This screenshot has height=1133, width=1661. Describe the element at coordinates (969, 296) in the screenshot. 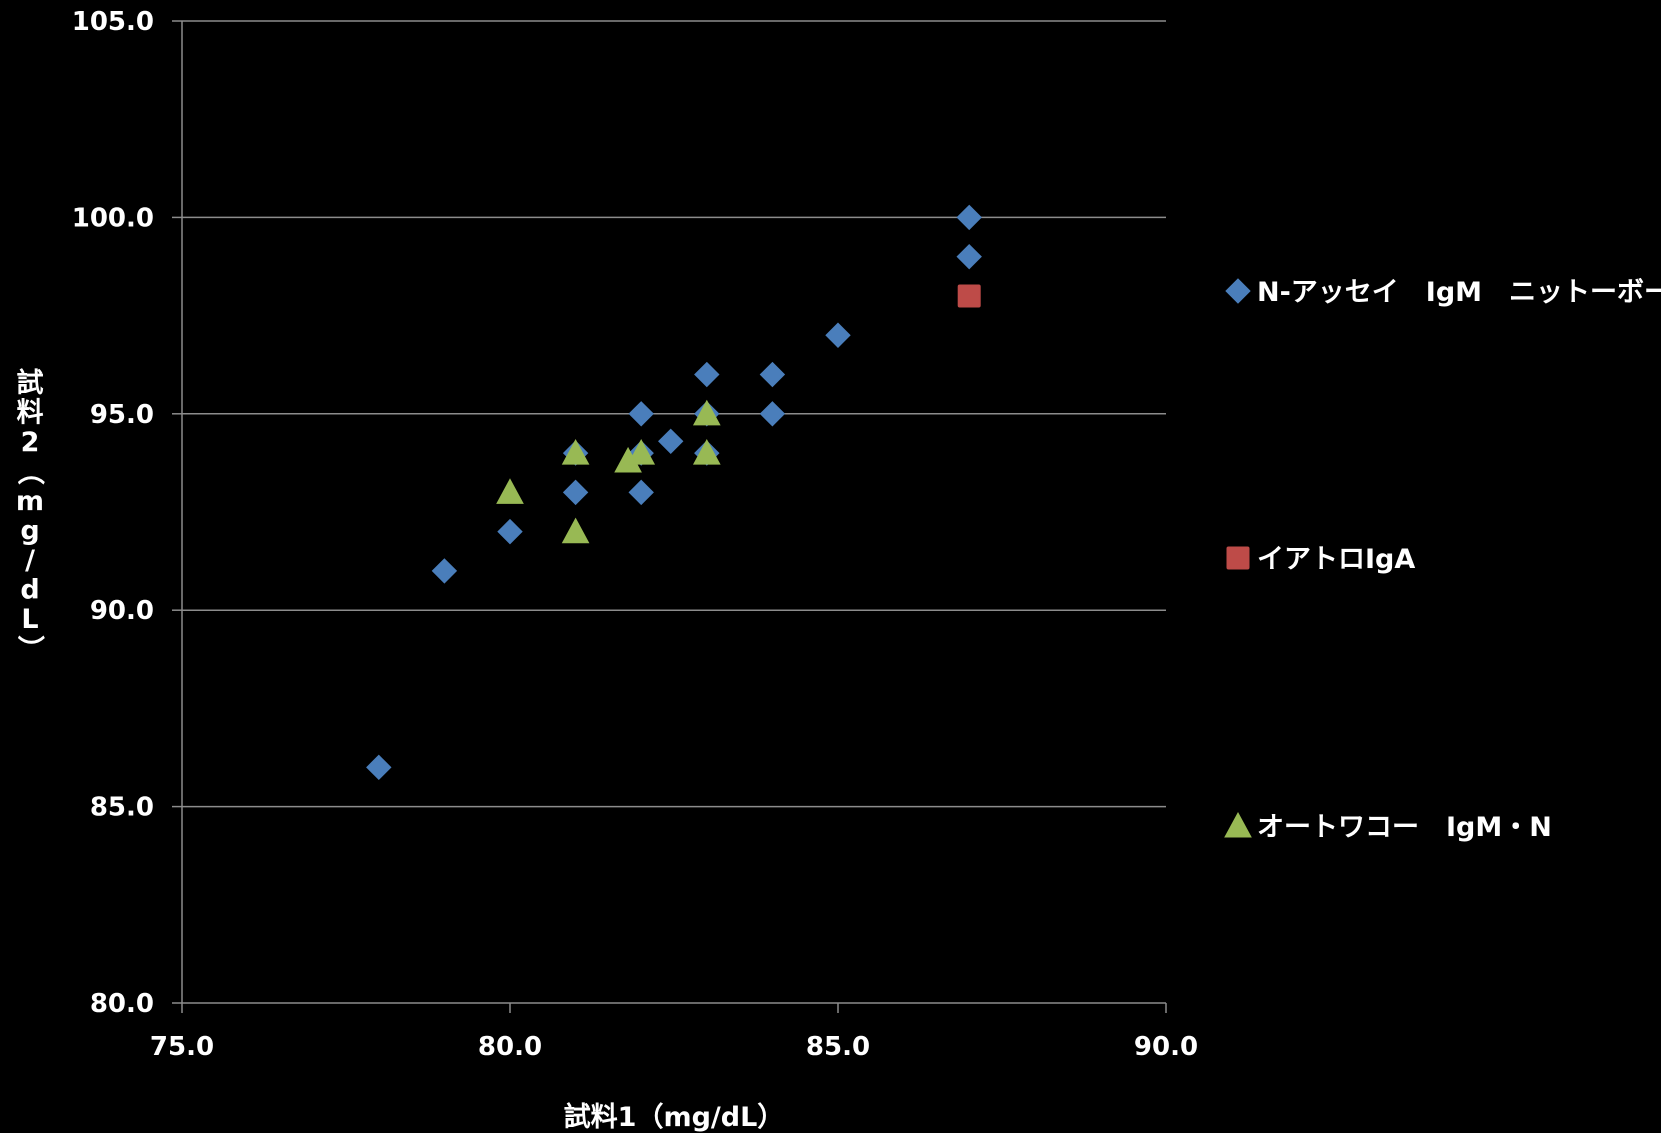

I see `data-point-square` at that location.